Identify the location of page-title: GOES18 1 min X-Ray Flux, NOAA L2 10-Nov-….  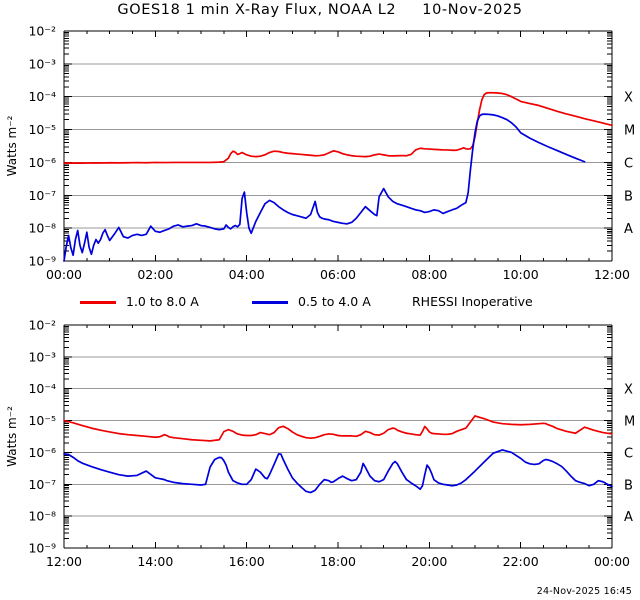
(320, 10).